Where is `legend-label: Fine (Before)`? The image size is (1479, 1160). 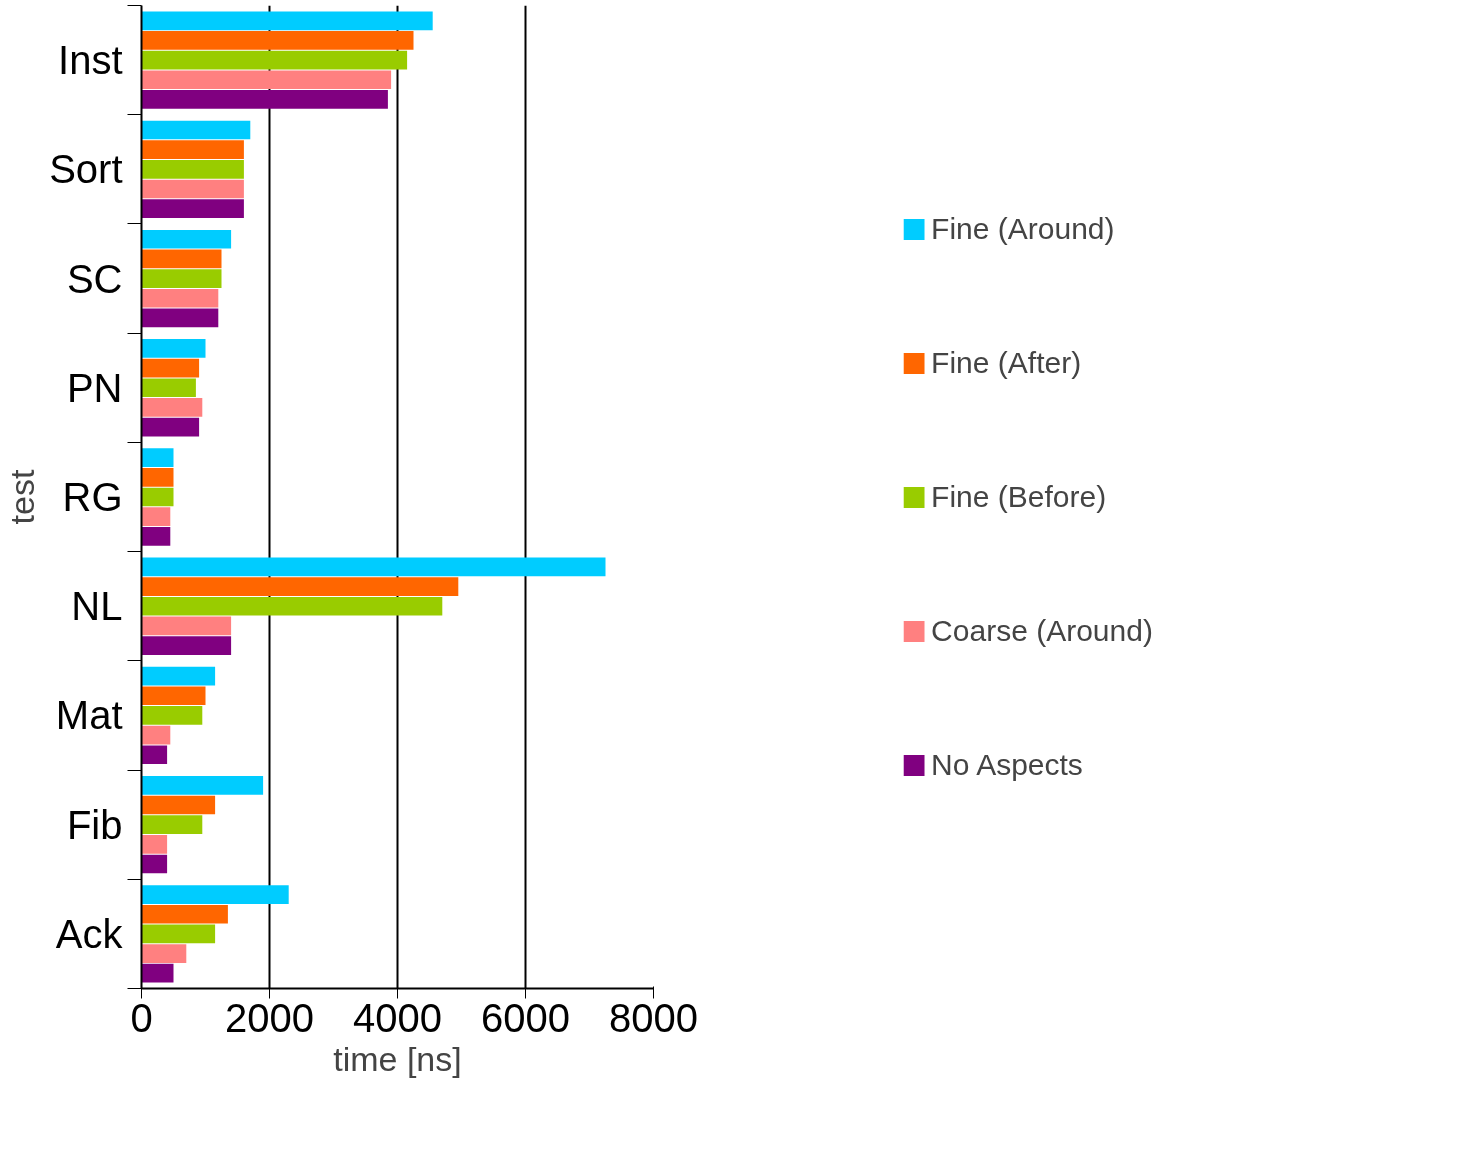
legend-label: Fine (Before) is located at coordinates (1019, 496).